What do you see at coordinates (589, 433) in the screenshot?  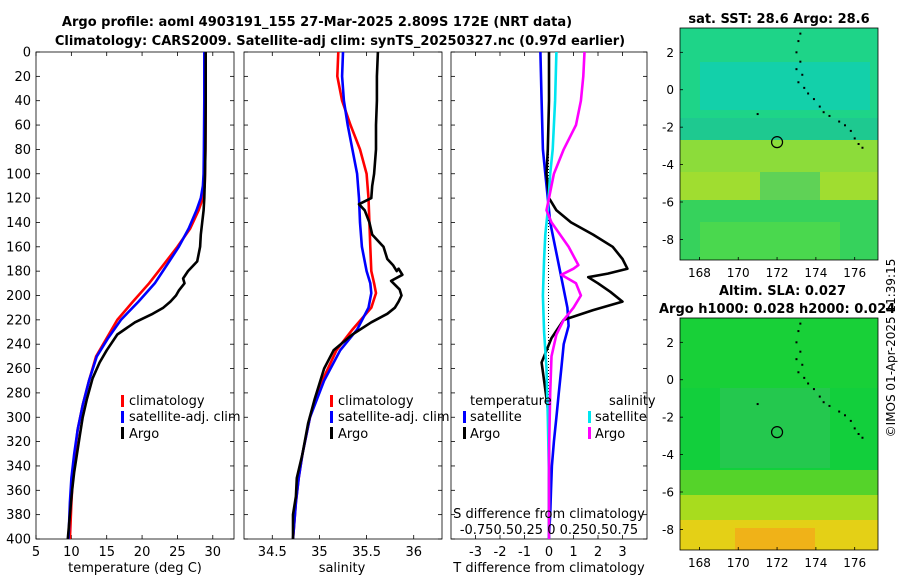 I see `legend-swatch-s-argo` at bounding box center [589, 433].